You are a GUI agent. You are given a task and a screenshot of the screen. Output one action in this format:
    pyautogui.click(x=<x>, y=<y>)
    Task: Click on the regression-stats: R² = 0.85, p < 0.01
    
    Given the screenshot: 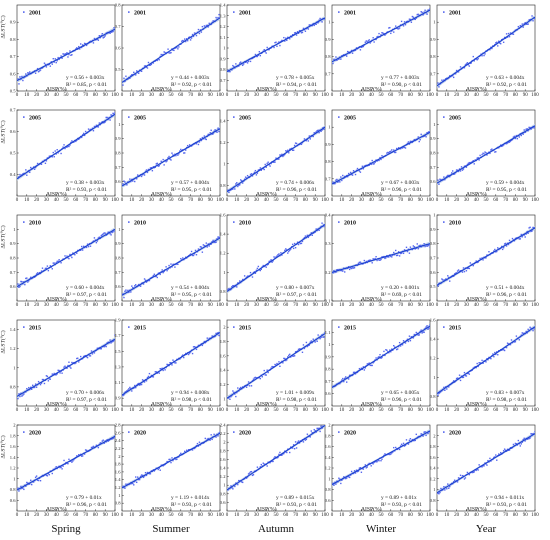 What is the action you would take?
    pyautogui.click(x=86, y=85)
    